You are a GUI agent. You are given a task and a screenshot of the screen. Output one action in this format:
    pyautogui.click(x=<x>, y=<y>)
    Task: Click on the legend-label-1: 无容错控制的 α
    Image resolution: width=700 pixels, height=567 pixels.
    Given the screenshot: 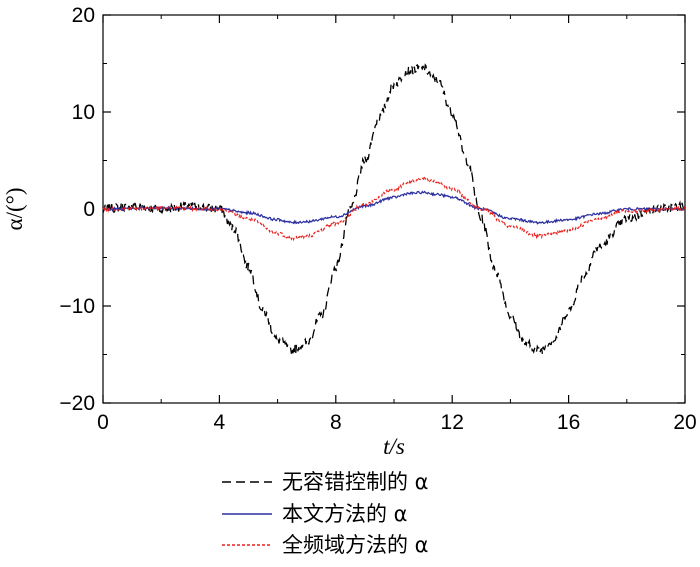 What is the action you would take?
    pyautogui.click(x=355, y=482)
    